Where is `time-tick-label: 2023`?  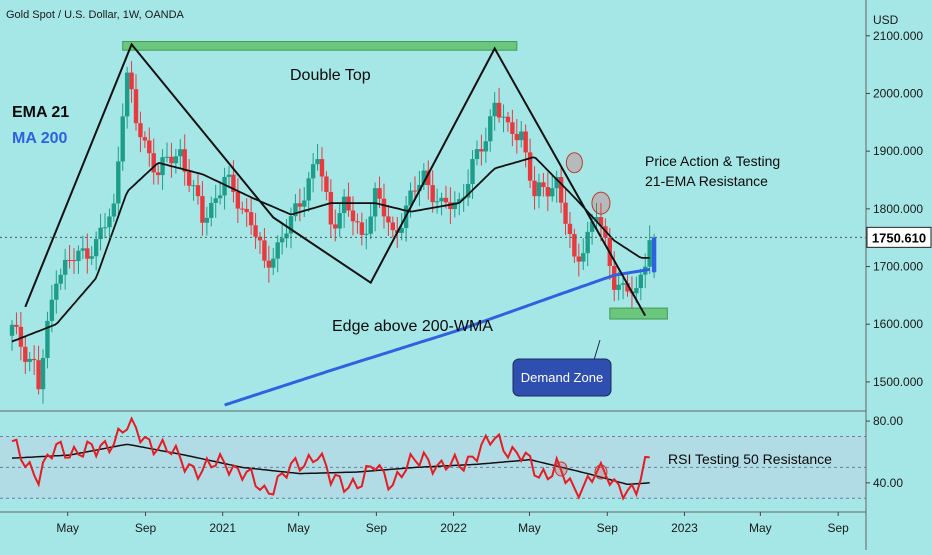
time-tick-label: 2023 is located at coordinates (684, 528).